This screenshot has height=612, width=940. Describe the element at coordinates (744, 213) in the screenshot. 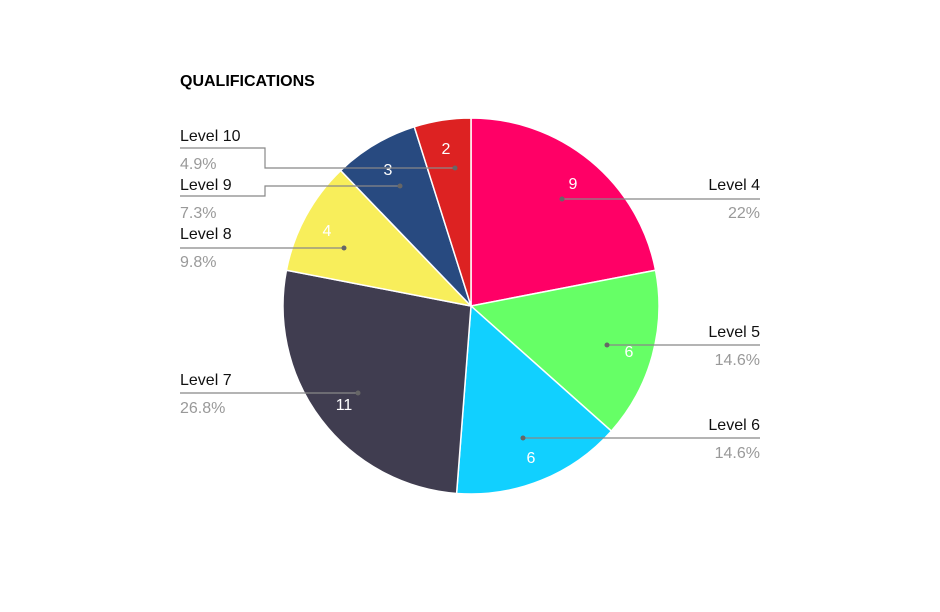

I see `slice-percent-label: 22%` at that location.